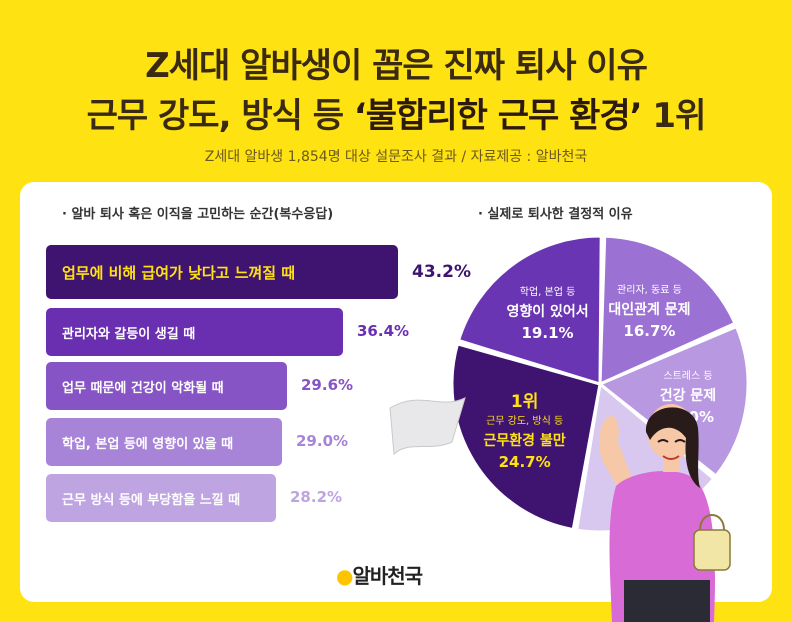 The width and height of the screenshot is (792, 622). I want to click on title-line-2-prefix: 근무 강도, 방식 등, so click(220, 116).